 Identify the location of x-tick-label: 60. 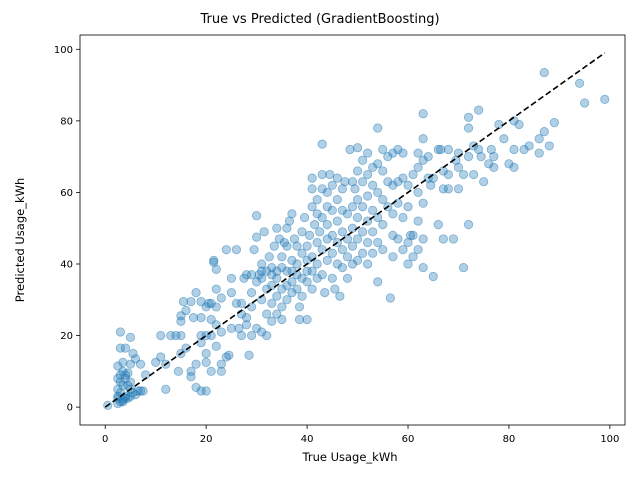
(408, 439).